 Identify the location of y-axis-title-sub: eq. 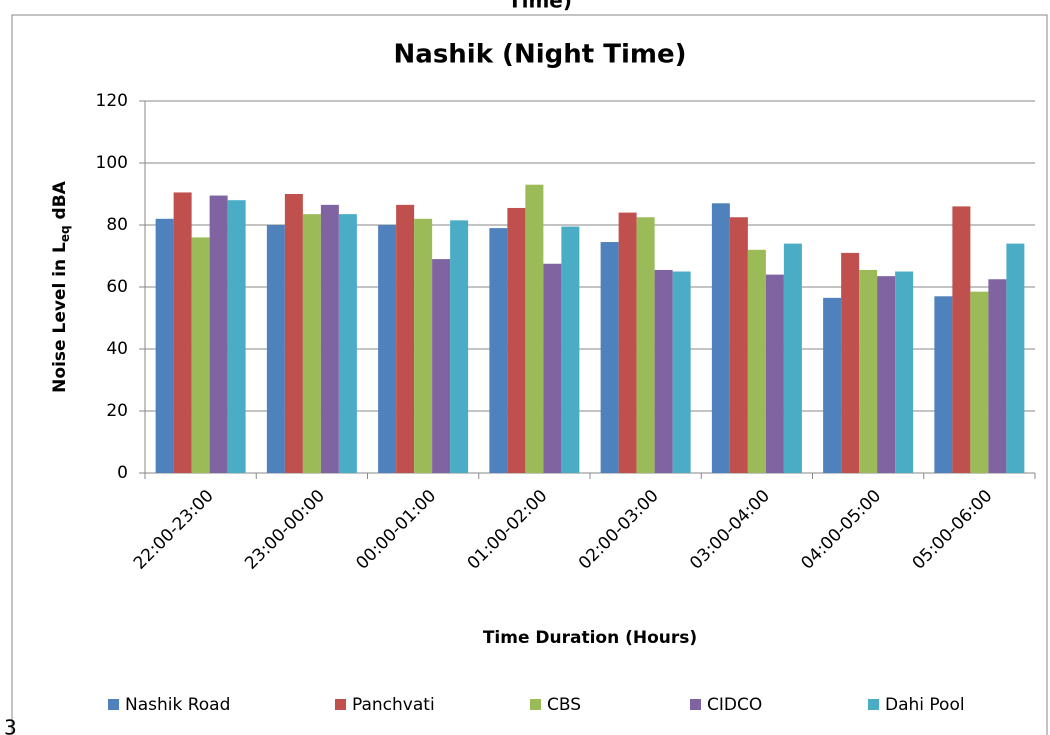
(65, 233).